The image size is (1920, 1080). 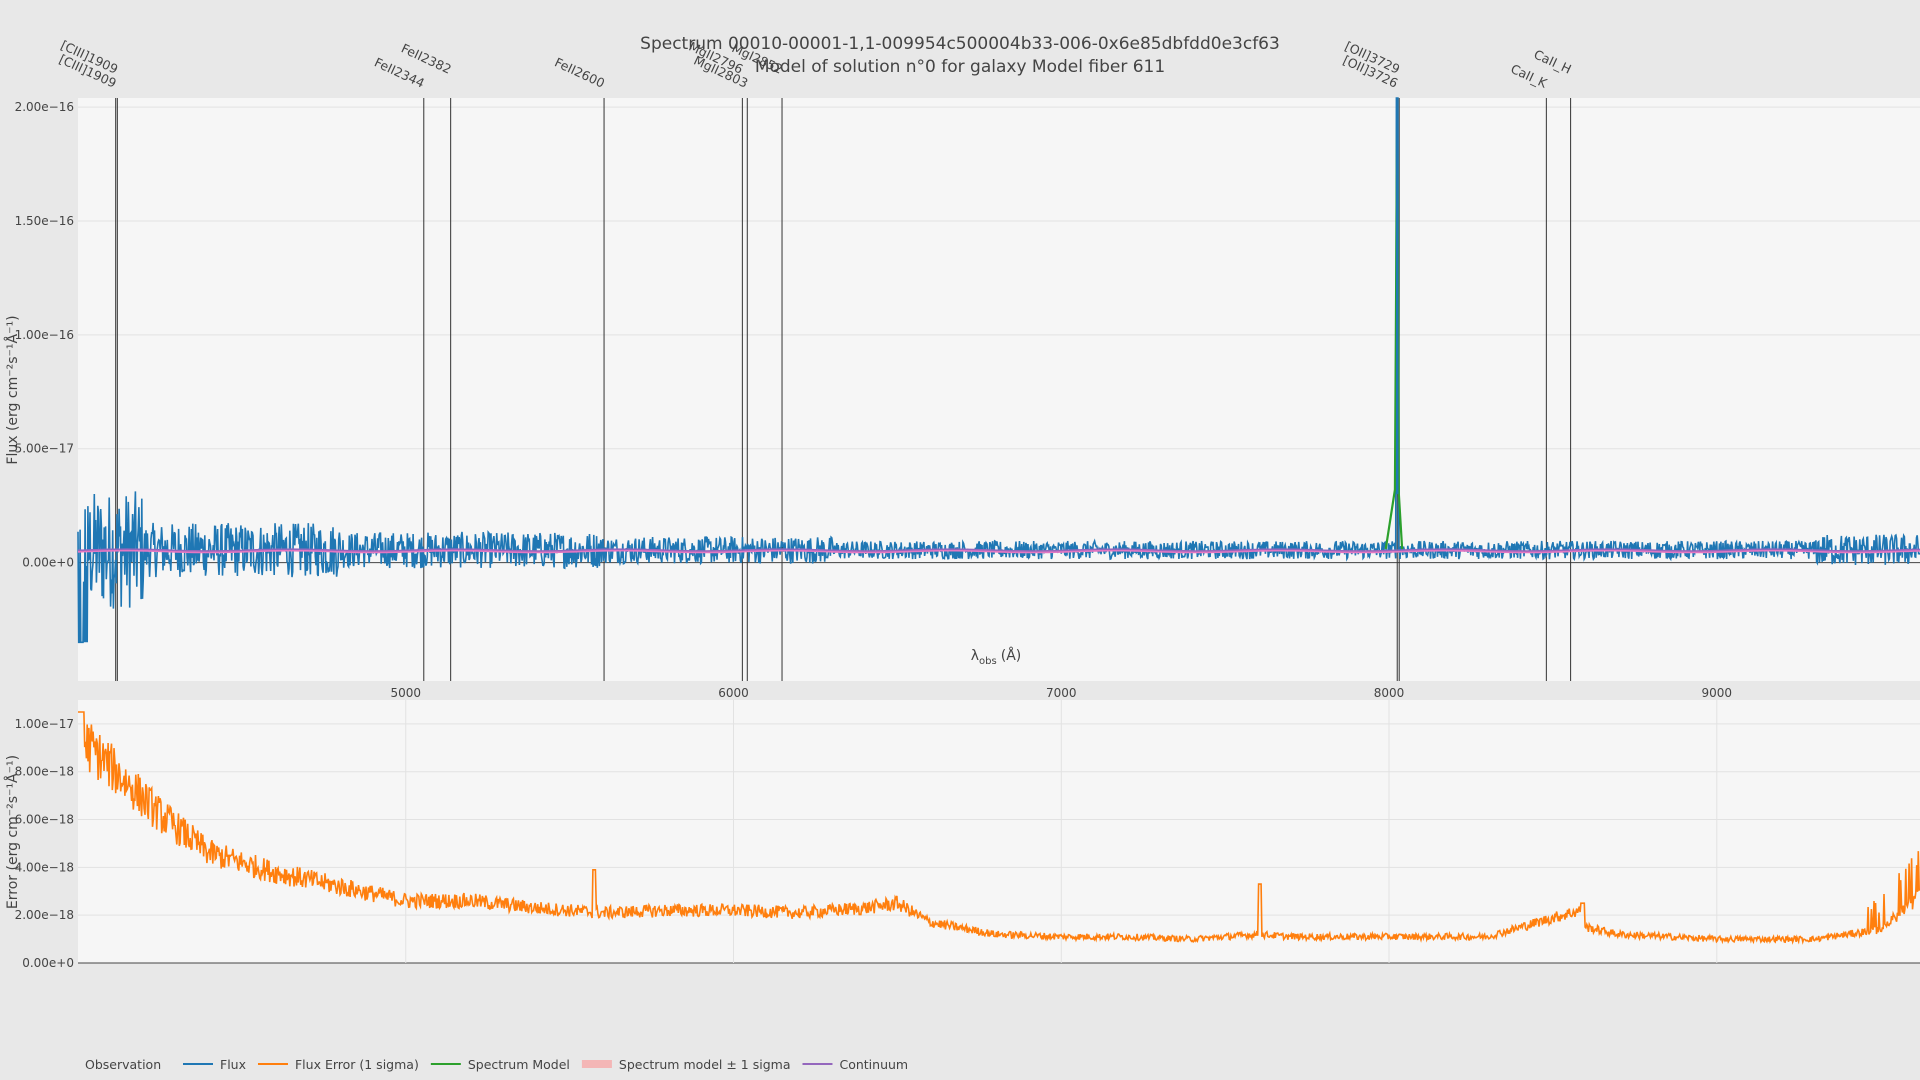 I want to click on y-axis-title-flux: Flux (erg cm⁻²s⁻¹Å⁻¹), so click(x=12, y=389).